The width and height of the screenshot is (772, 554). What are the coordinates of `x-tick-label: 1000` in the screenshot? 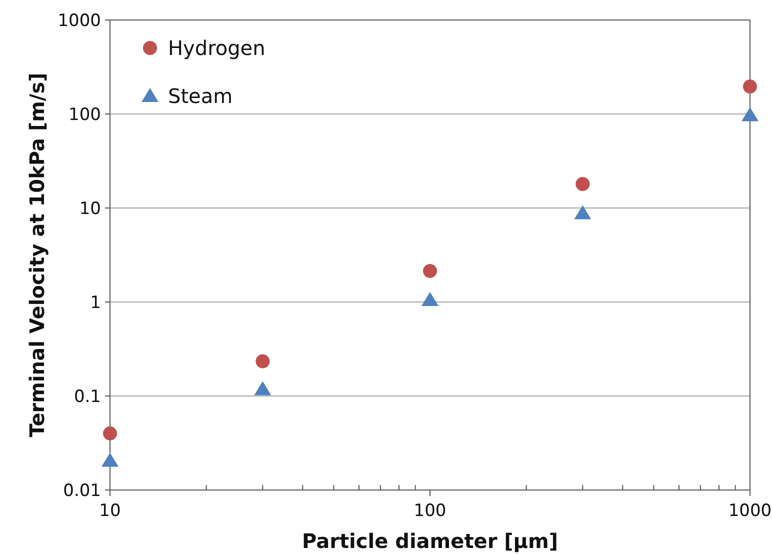 It's located at (750, 511).